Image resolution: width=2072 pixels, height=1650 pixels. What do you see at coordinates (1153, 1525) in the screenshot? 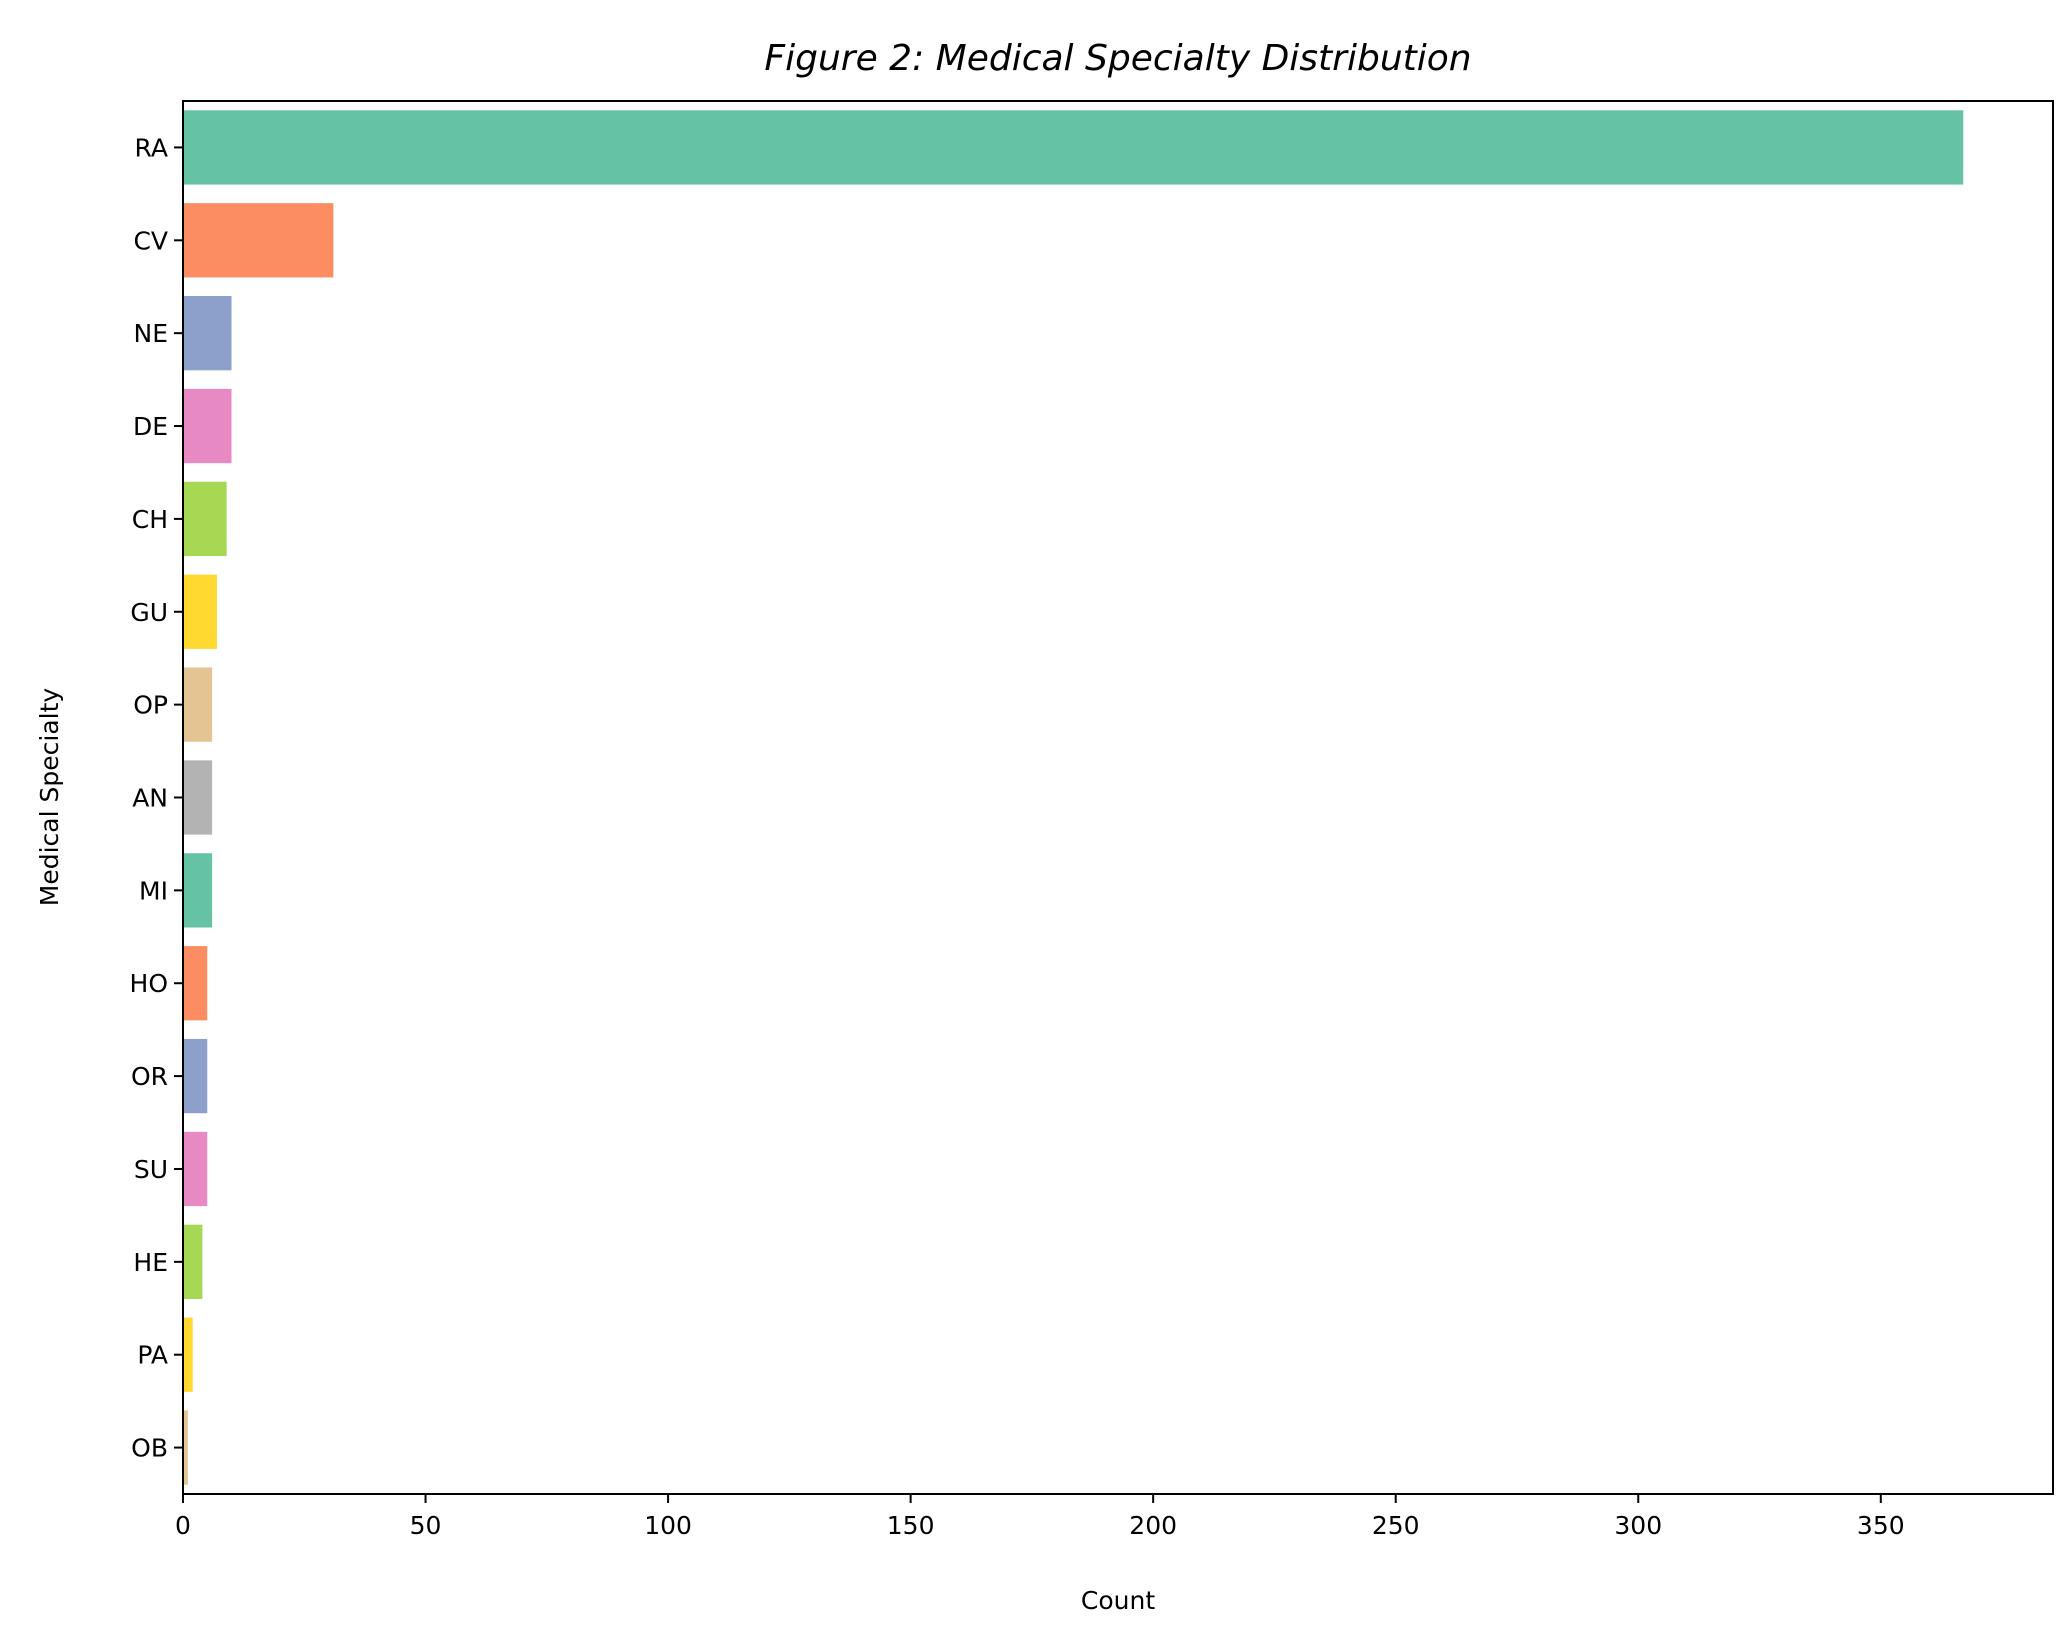
I see `x-tick-label: 200` at bounding box center [1153, 1525].